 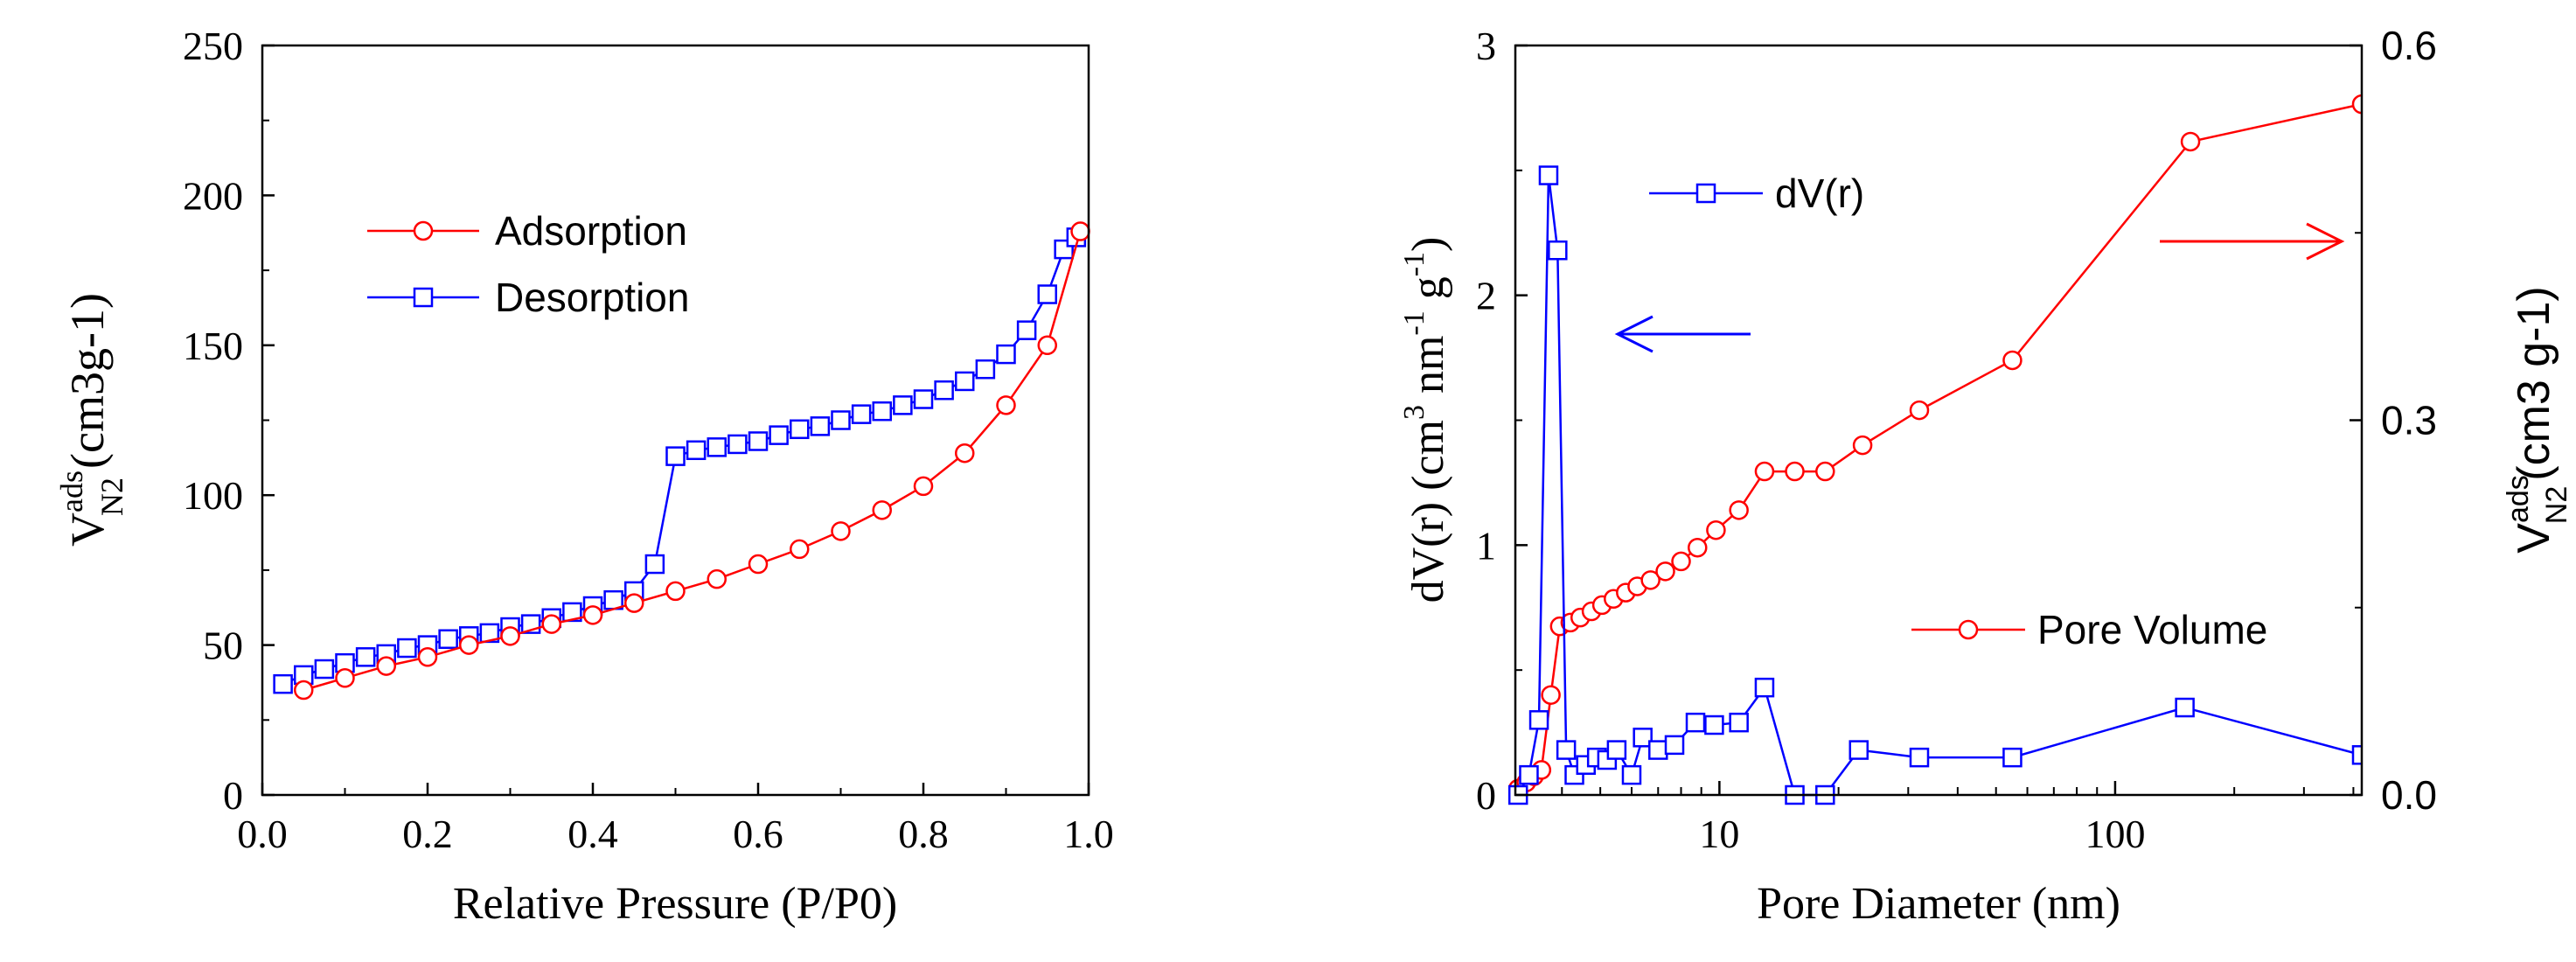 I want to click on left-y-tick-label: 0, so click(x=1486, y=795).